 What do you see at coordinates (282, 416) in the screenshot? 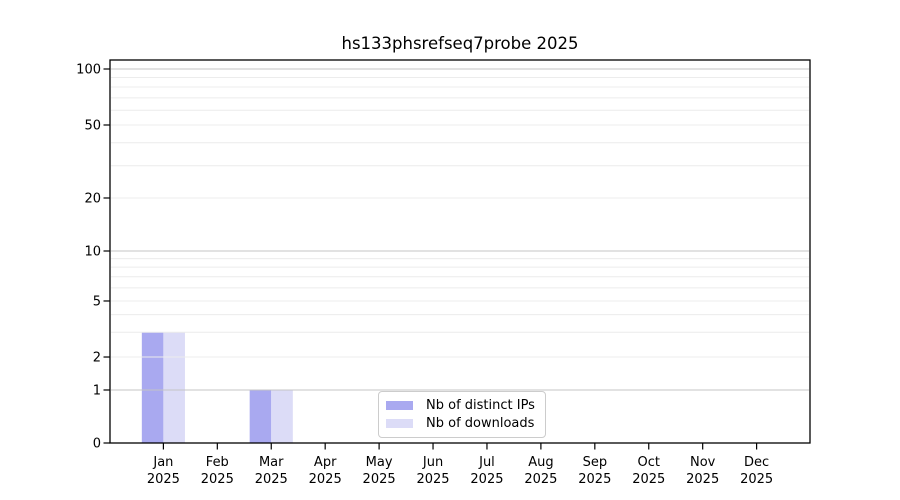
I see `bar-nb-of-downloads-mar` at bounding box center [282, 416].